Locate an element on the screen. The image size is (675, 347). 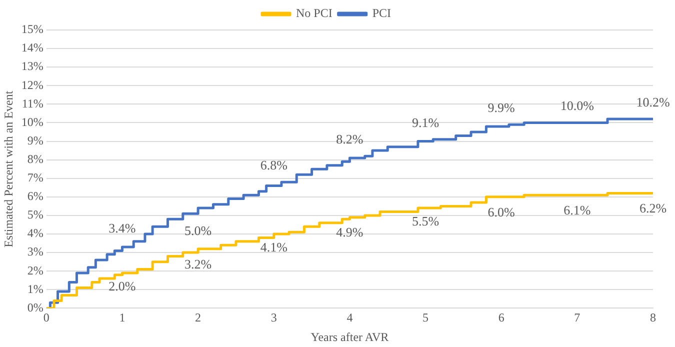
annotation: 8.2% is located at coordinates (350, 139).